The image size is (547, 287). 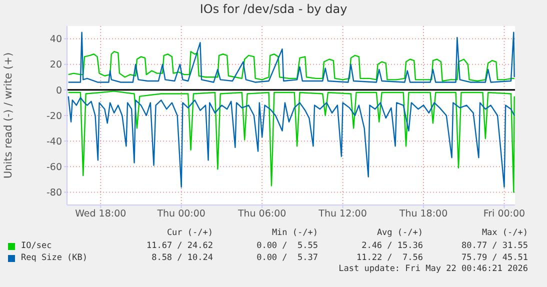 I want to click on text: 8.58 / 10.24, so click(x=181, y=258).